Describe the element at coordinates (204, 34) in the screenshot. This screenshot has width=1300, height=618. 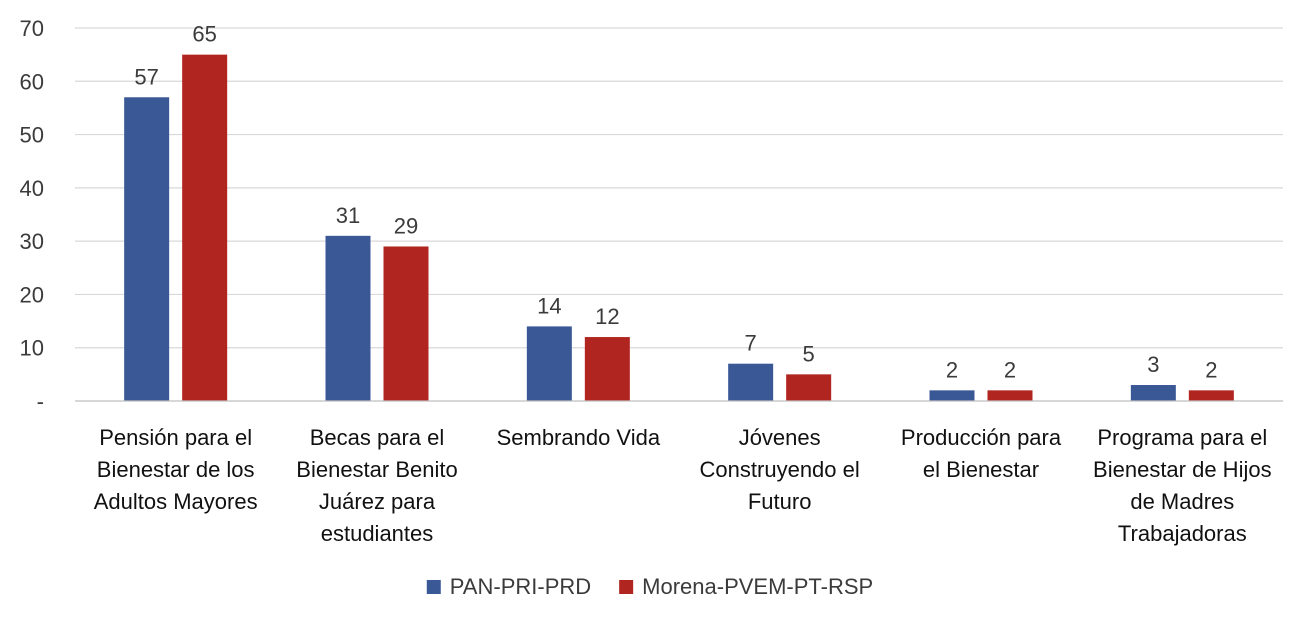
I see `data-label: 65` at that location.